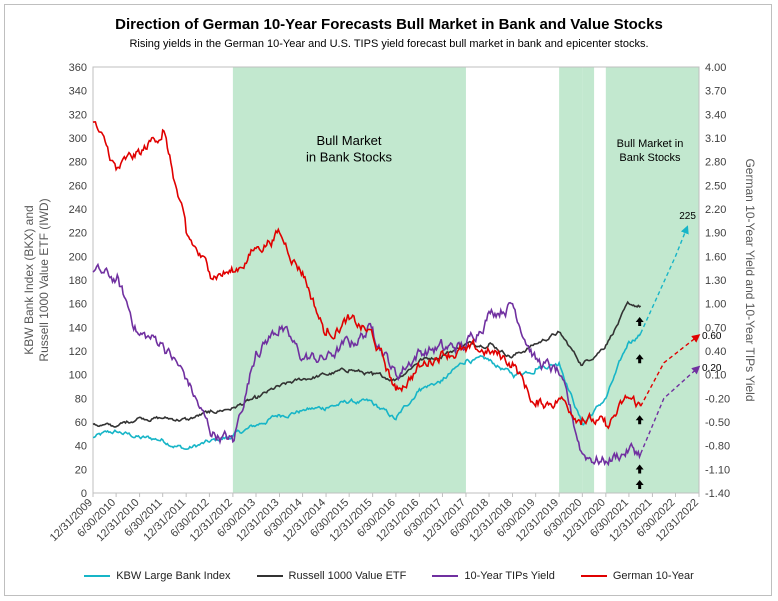 The width and height of the screenshot is (778, 601). What do you see at coordinates (712, 336) in the screenshot?
I see `forecast-label-german: 0.60` at bounding box center [712, 336].